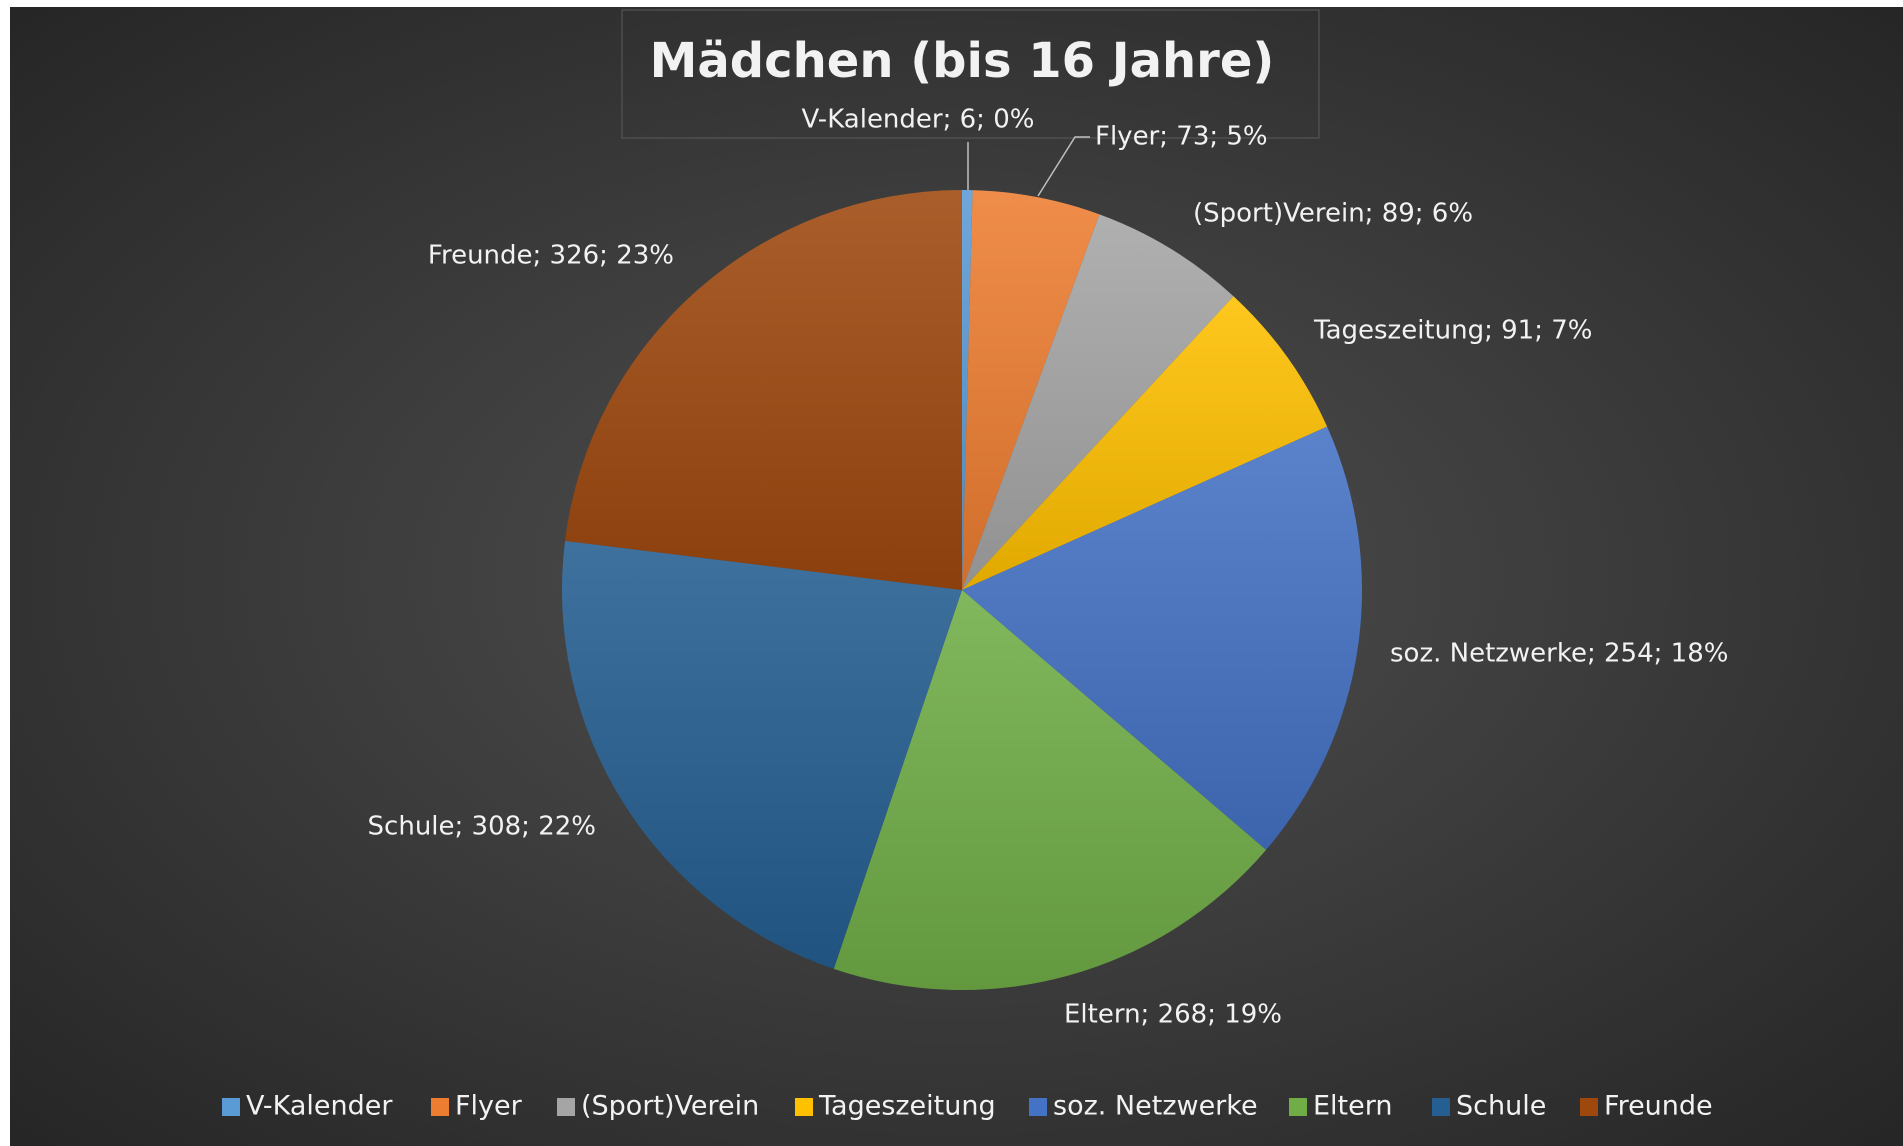  Describe the element at coordinates (1559, 654) in the screenshot. I see `data-label: soz. Netzwerke; 254; 18%` at that location.